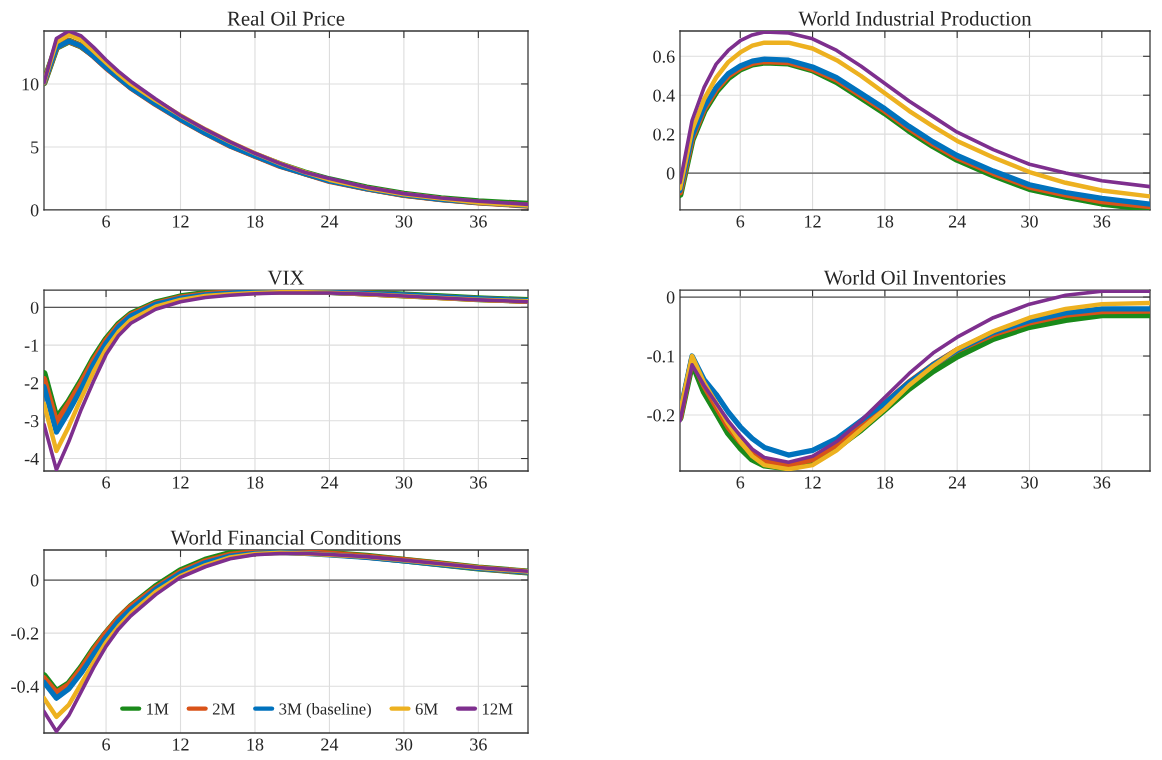  What do you see at coordinates (30, 84) in the screenshot?
I see `y-tick-label: 10` at bounding box center [30, 84].